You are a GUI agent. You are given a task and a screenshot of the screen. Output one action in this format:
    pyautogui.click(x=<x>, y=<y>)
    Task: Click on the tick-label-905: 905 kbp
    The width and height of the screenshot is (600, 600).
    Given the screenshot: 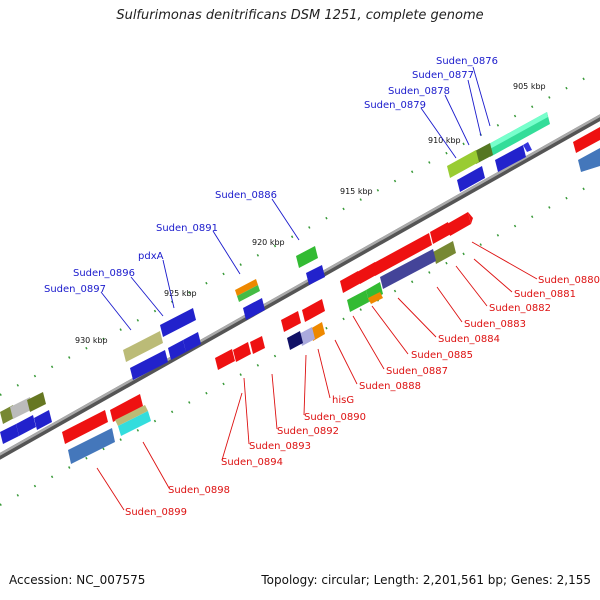 What is the action you would take?
    pyautogui.click(x=529, y=86)
    